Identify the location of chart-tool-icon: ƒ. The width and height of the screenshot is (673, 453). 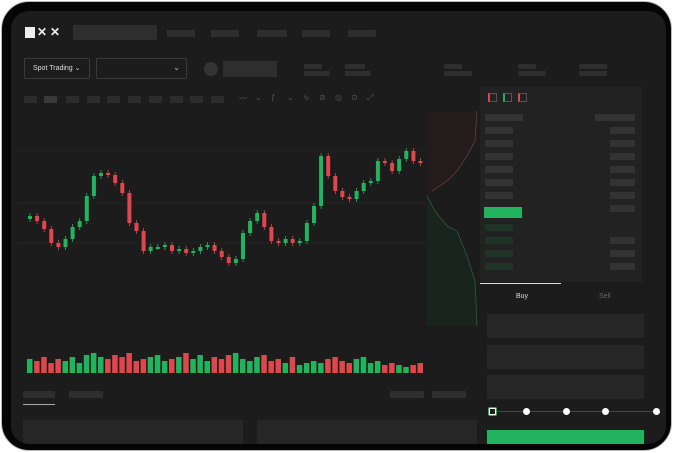
(273, 97).